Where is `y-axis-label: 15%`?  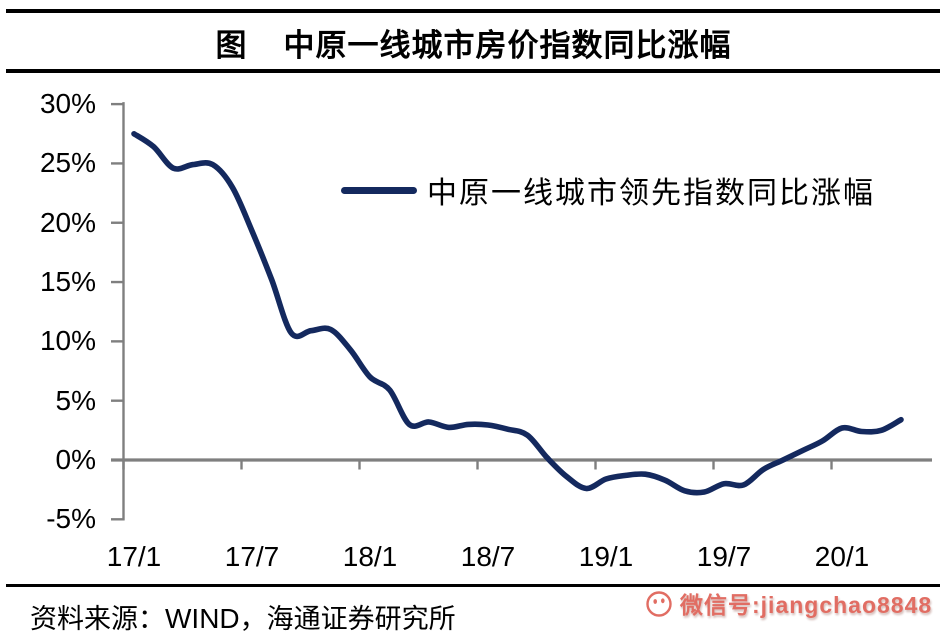
y-axis-label: 15% is located at coordinates (67, 282).